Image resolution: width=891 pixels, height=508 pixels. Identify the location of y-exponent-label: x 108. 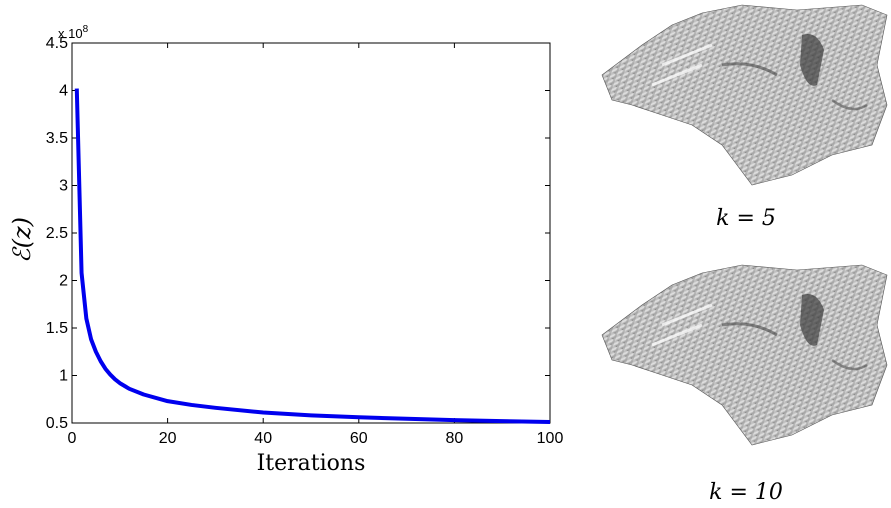
(73, 32).